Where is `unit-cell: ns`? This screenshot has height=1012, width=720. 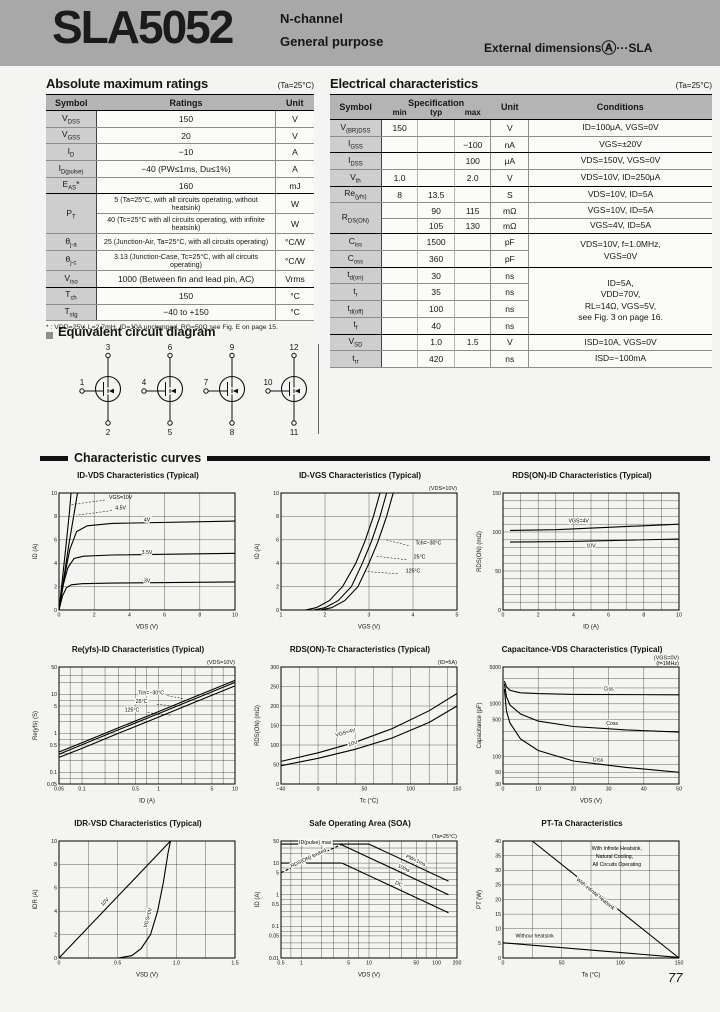 unit-cell: ns is located at coordinates (509, 292).